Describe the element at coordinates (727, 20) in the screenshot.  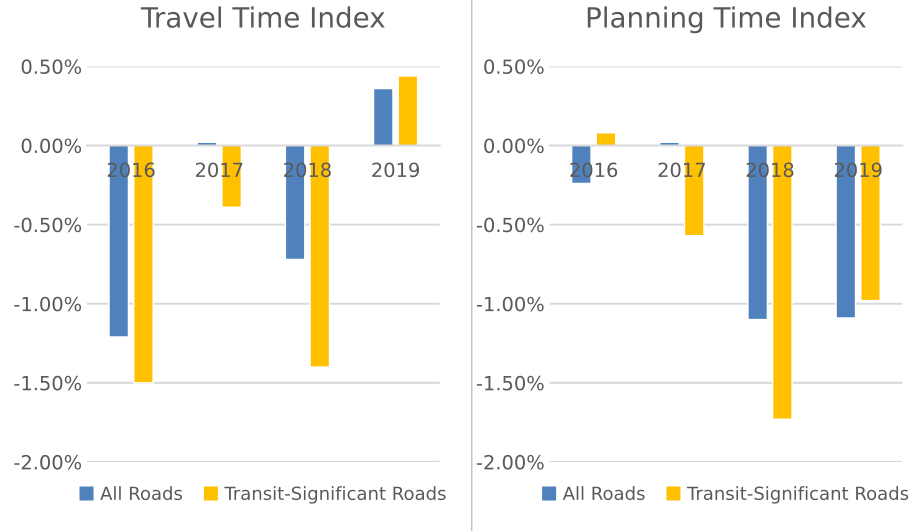
I see `chart-title: Planning Time Index` at that location.